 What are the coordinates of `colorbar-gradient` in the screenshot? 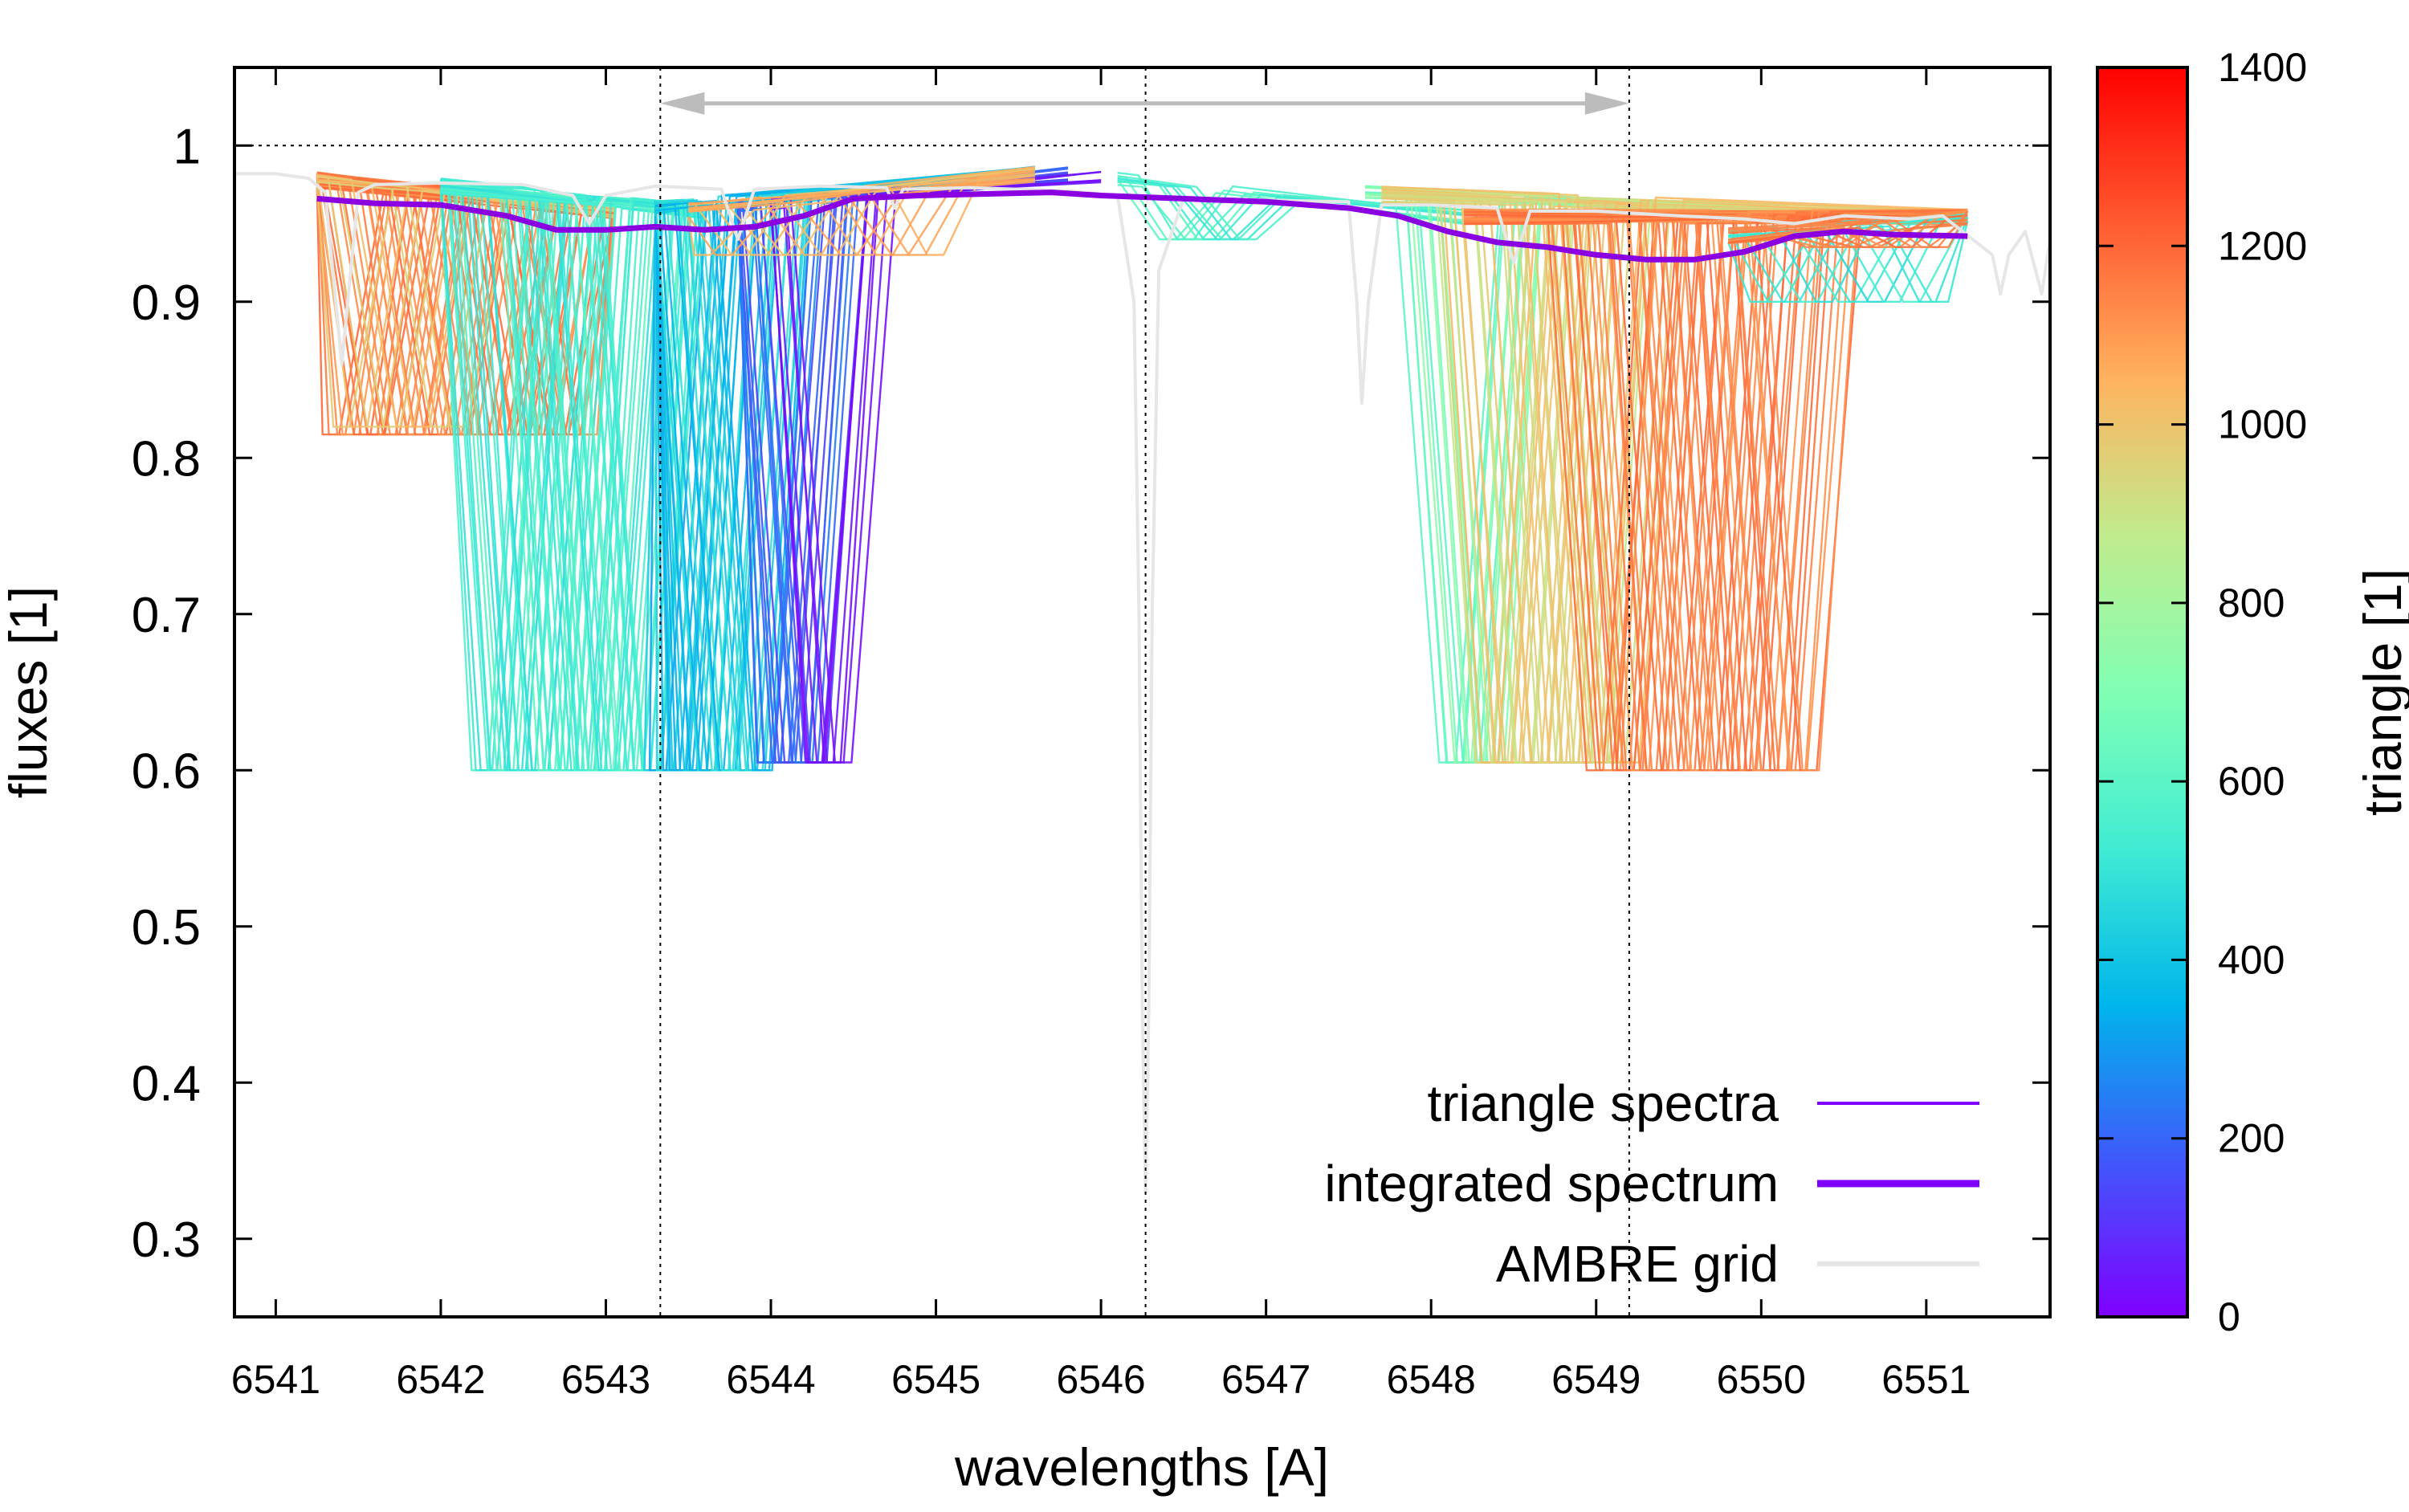 It's located at (2143, 692).